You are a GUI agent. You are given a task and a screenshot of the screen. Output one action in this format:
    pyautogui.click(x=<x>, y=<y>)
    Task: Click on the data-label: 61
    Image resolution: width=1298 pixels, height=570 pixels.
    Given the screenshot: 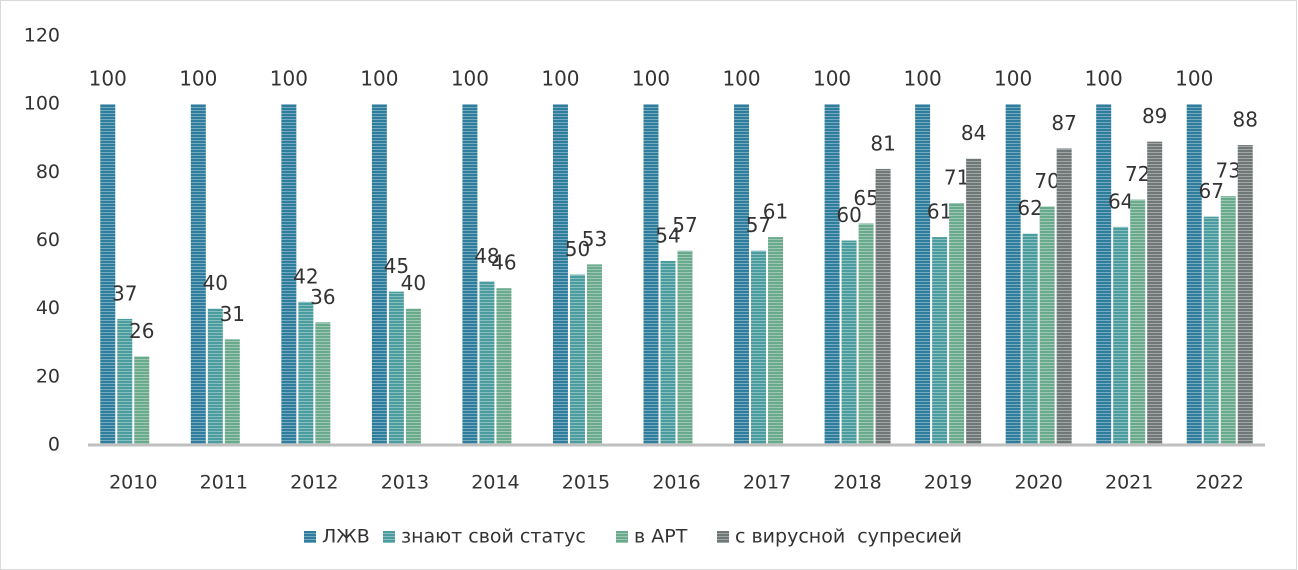 What is the action you would take?
    pyautogui.click(x=775, y=212)
    